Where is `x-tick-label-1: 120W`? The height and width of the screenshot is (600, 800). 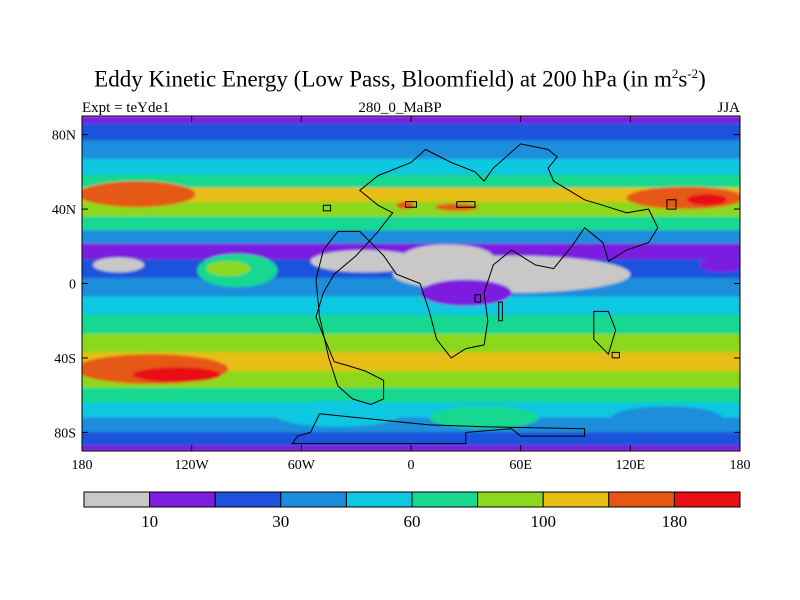 x-tick-label-1: 120W is located at coordinates (192, 465).